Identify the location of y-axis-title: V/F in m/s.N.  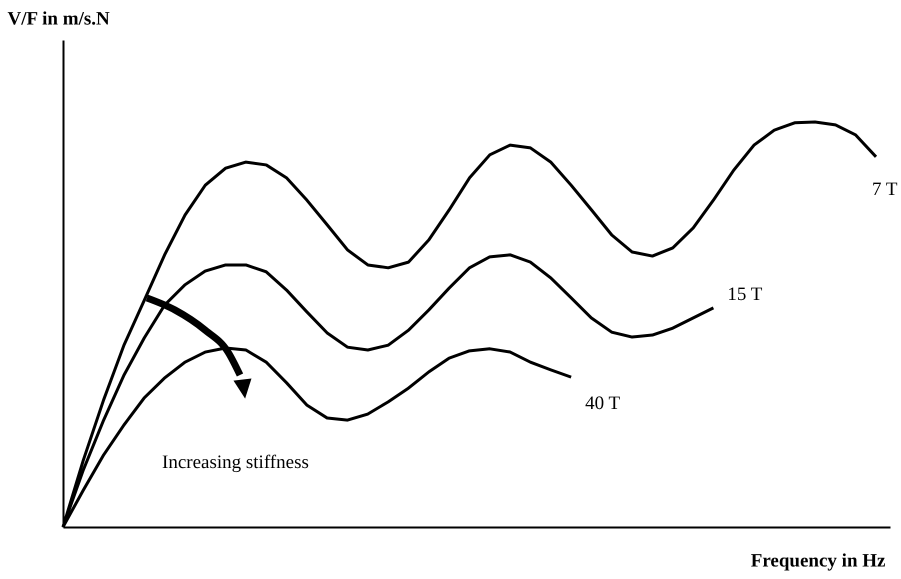
(59, 19).